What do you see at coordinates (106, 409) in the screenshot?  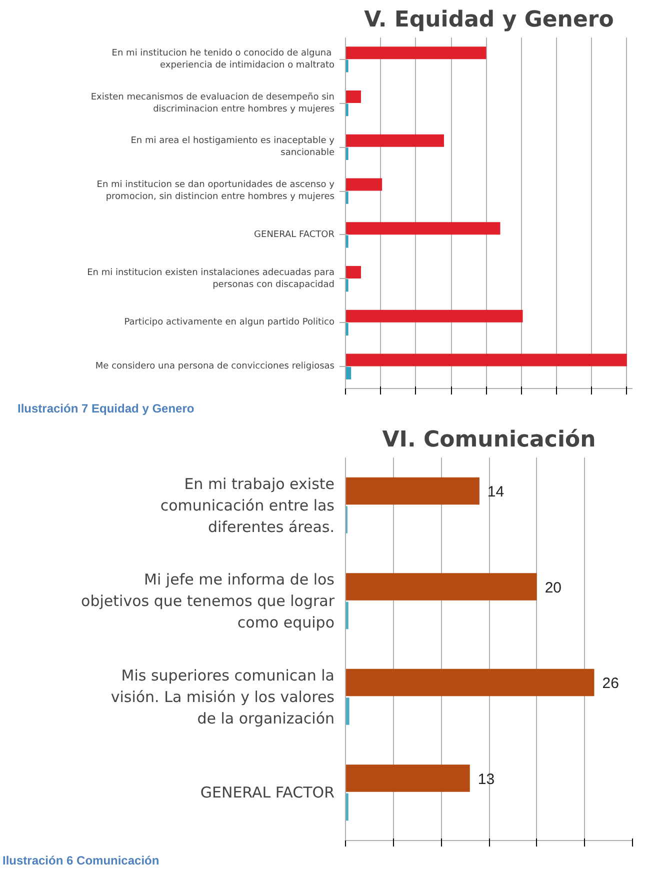 I see `text: Ilustración 7 Equidad y Genero` at bounding box center [106, 409].